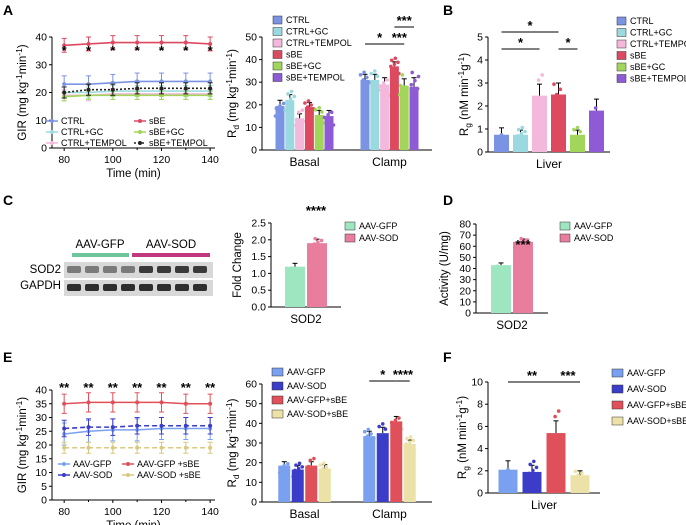  I want to click on y-axis-label-sub: d, so click(236, 127).